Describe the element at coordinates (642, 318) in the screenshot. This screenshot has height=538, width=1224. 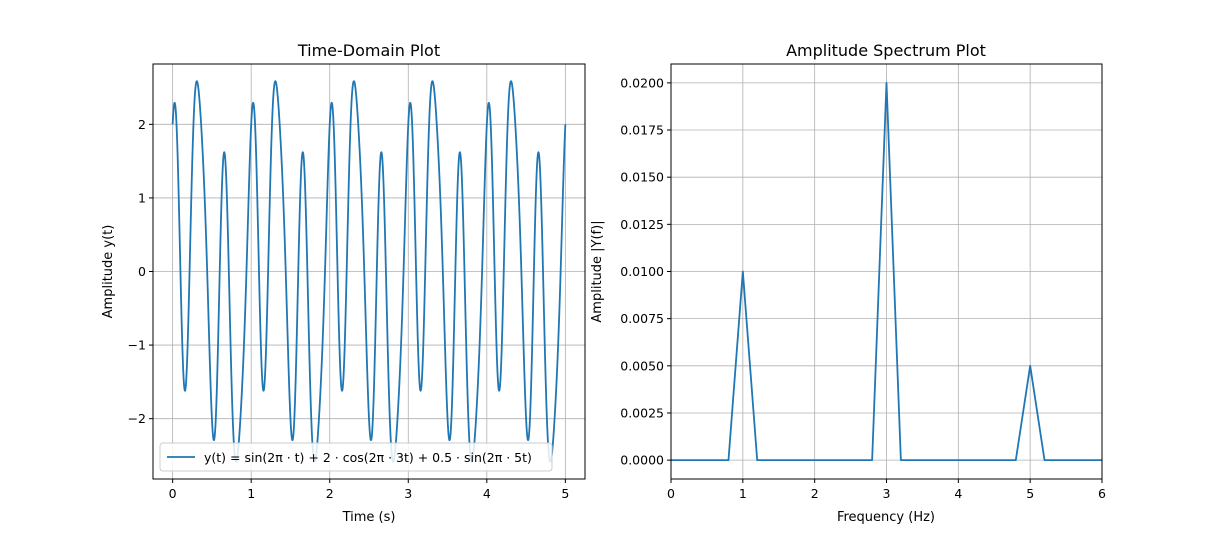
I see `y-tick-label: 0.0075` at that location.